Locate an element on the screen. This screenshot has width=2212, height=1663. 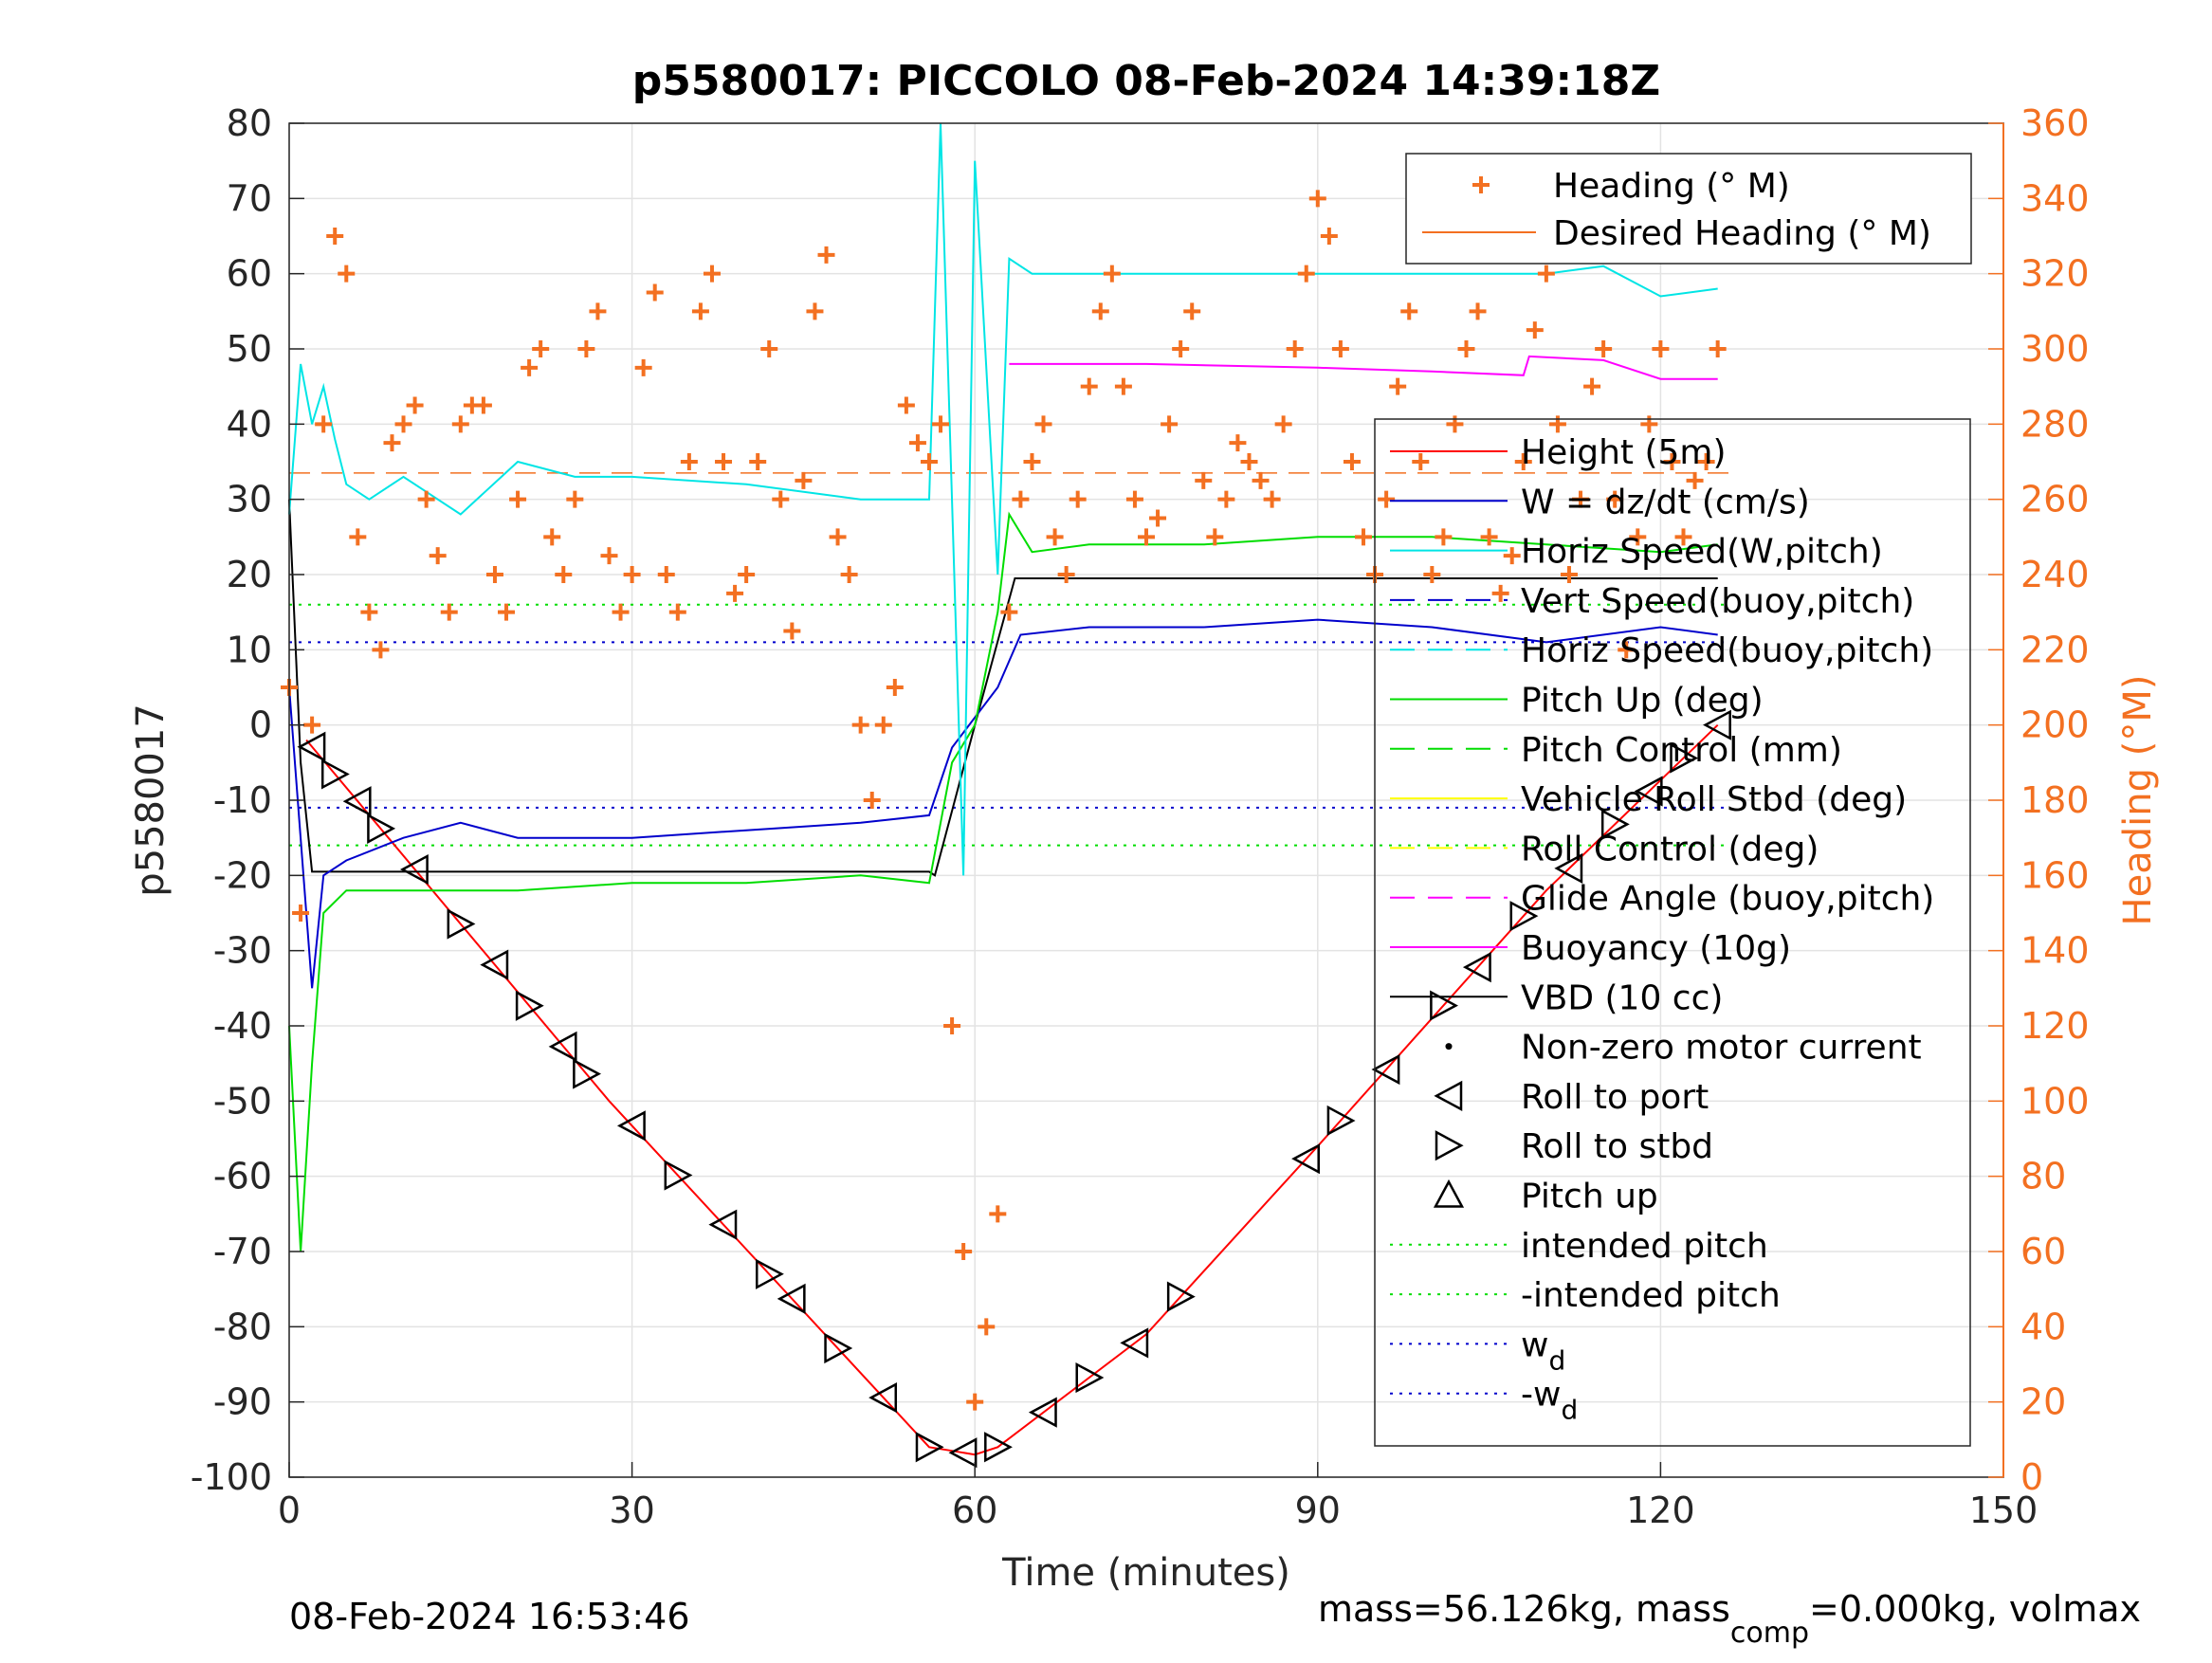
legend-label: Glide Angle (buoy,pitch) is located at coordinates (1727, 899).